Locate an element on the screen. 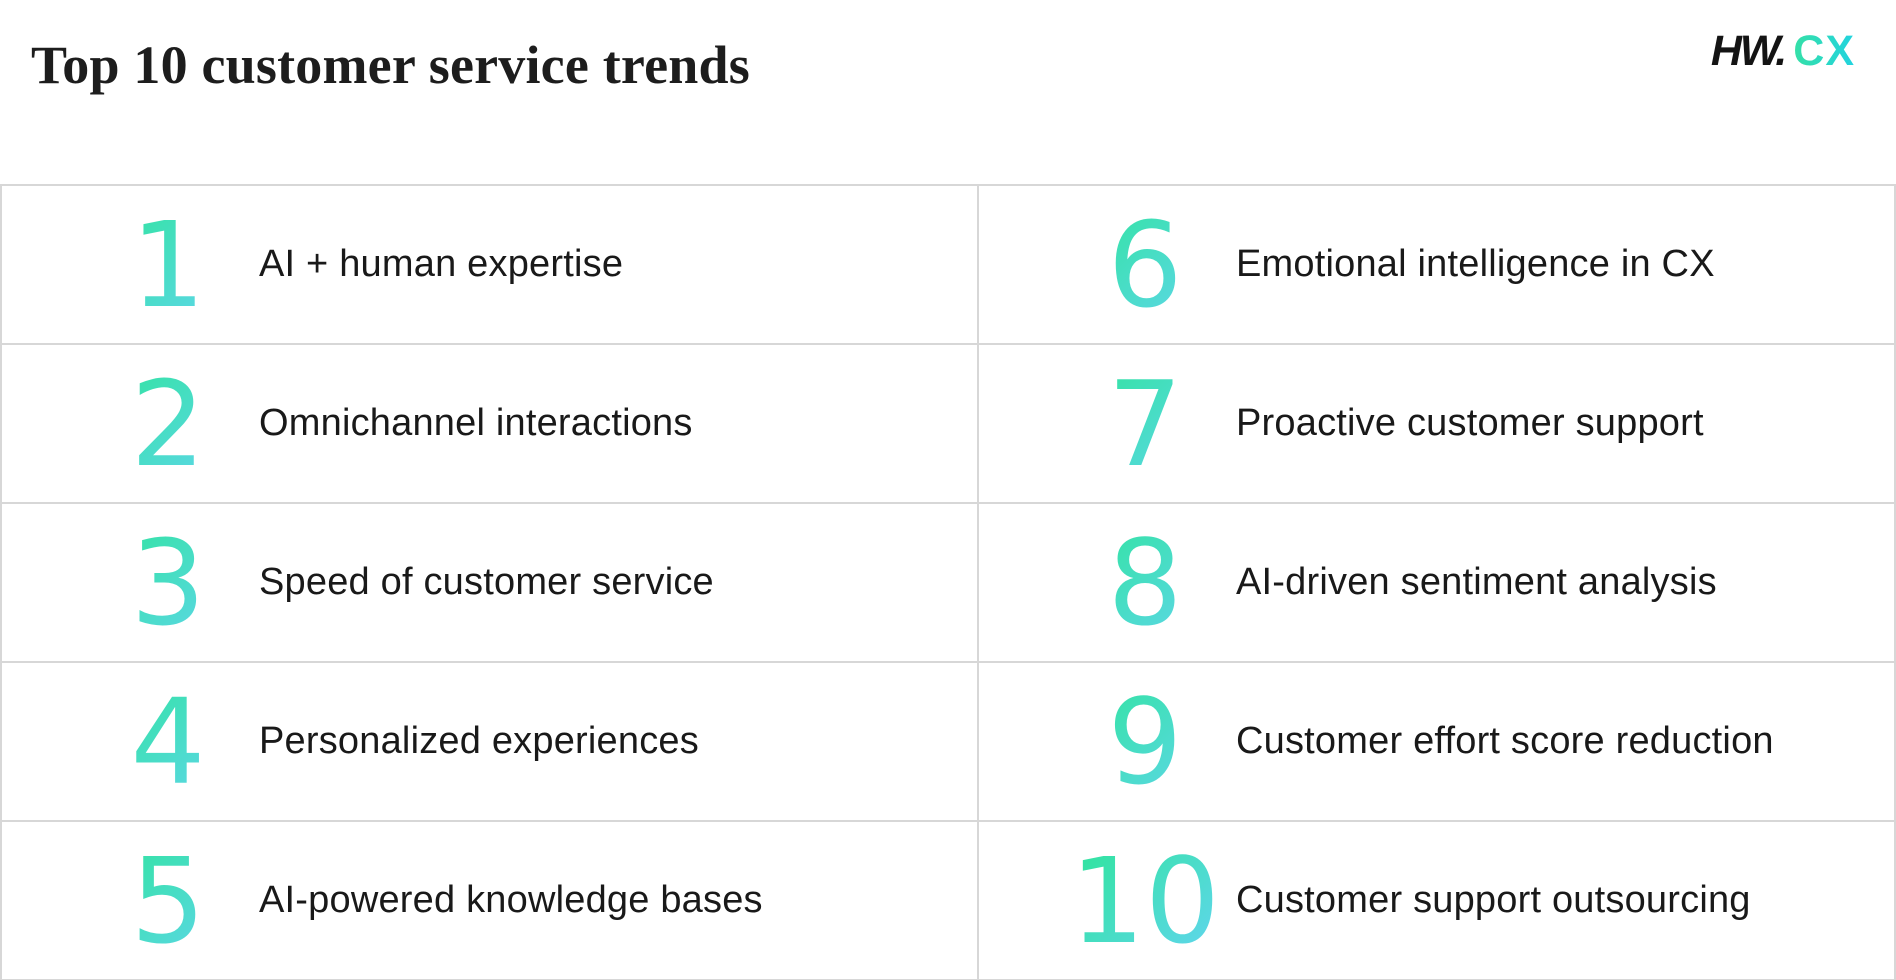 The image size is (1896, 980). trend-item-2: 2 Omnichannel interactions is located at coordinates (490, 424).